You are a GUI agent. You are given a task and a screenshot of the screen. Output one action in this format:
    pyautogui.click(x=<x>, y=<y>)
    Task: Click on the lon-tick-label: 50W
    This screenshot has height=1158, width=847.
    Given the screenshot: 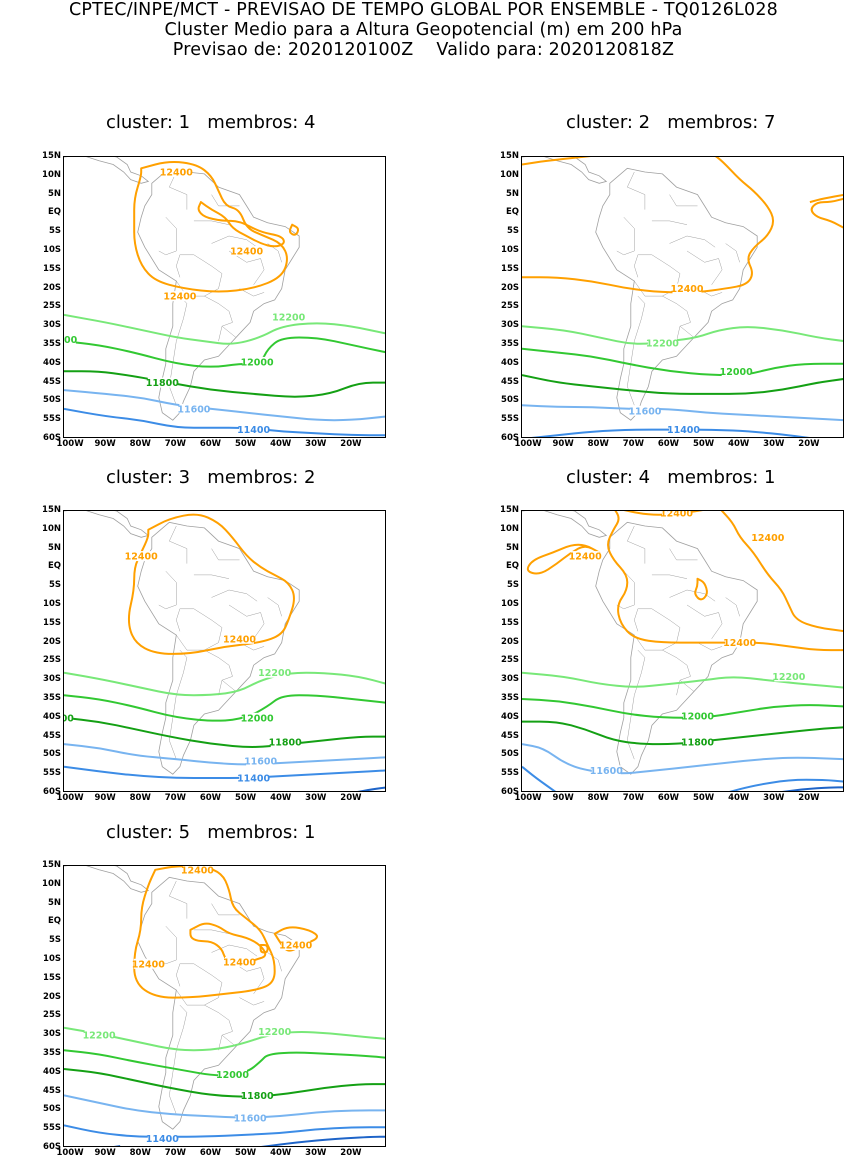 What is the action you would take?
    pyautogui.click(x=703, y=798)
    